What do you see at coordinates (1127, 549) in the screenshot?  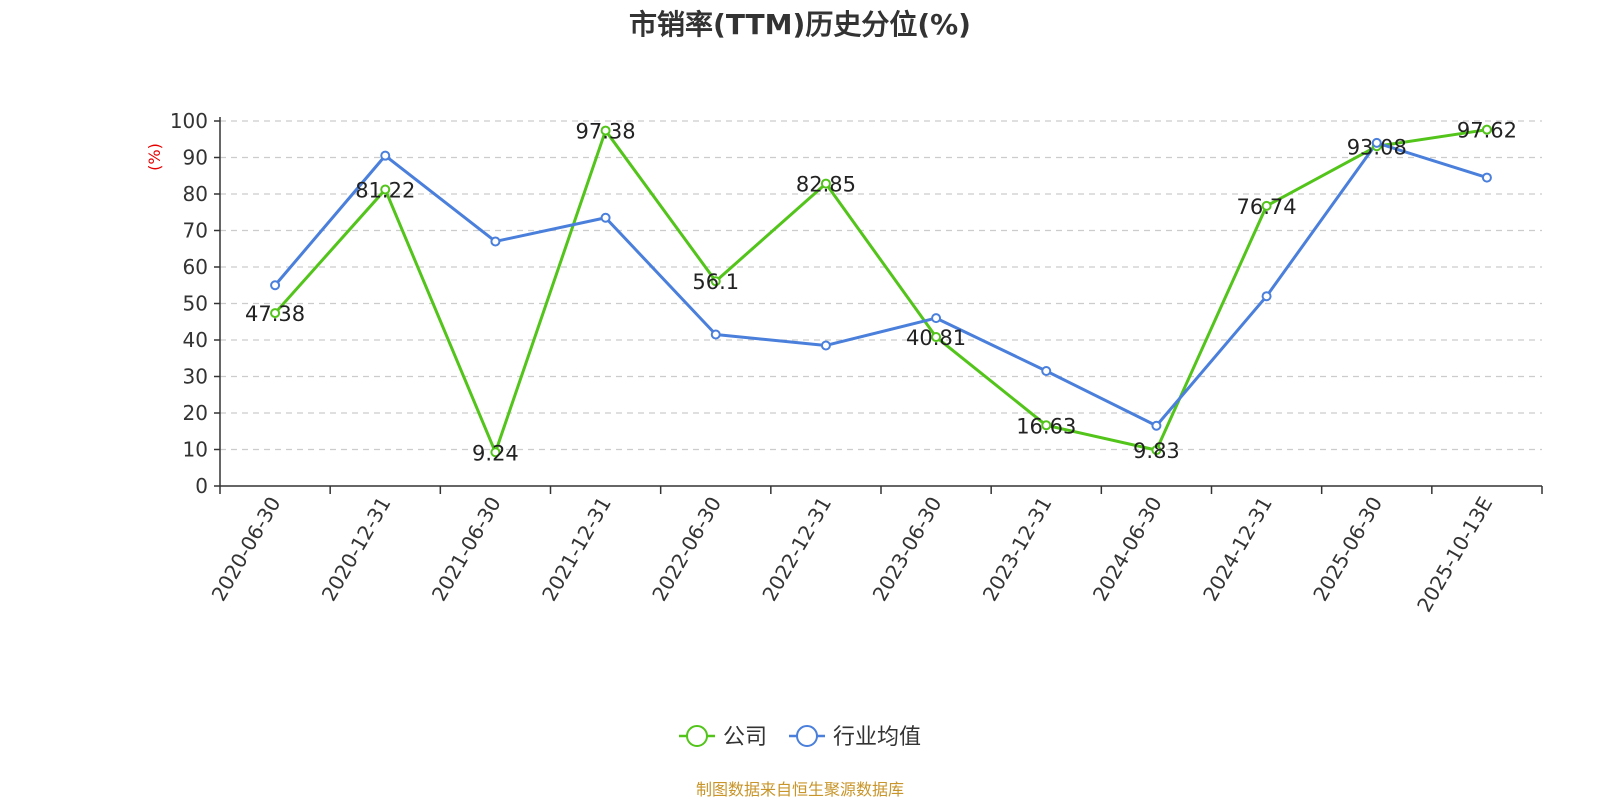 I see `x-tick-label: 2024-06-30` at bounding box center [1127, 549].